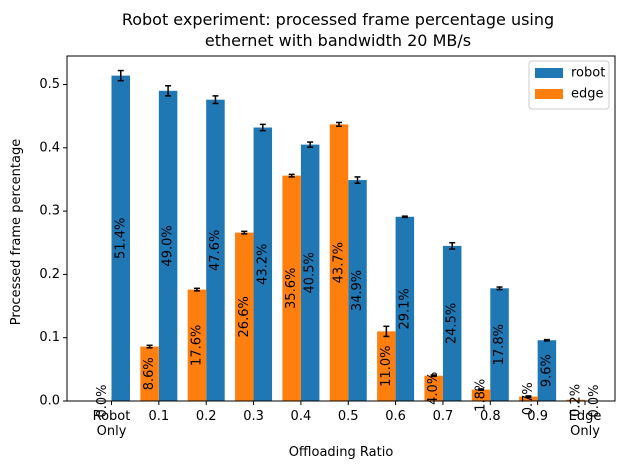 This screenshot has width=630, height=470. I want to click on y-tick-label: 0.4, so click(49, 147).